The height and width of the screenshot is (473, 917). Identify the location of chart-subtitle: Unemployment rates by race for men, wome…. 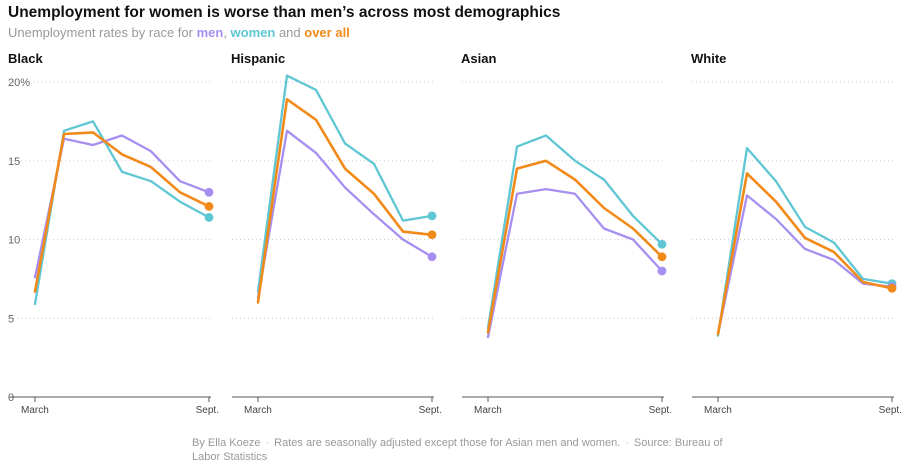
(179, 32).